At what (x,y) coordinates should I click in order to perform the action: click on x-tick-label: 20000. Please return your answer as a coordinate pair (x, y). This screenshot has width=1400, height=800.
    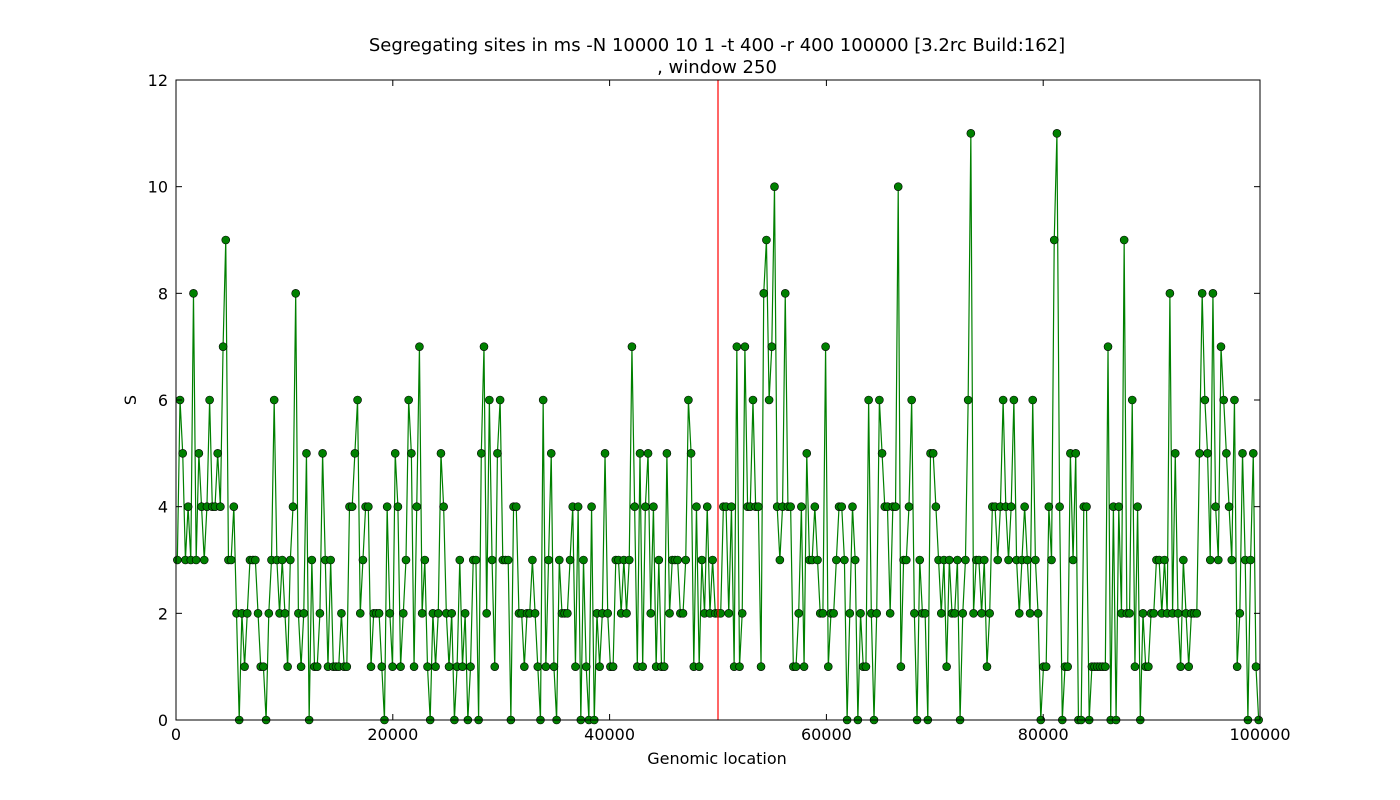
    Looking at the image, I should click on (392, 734).